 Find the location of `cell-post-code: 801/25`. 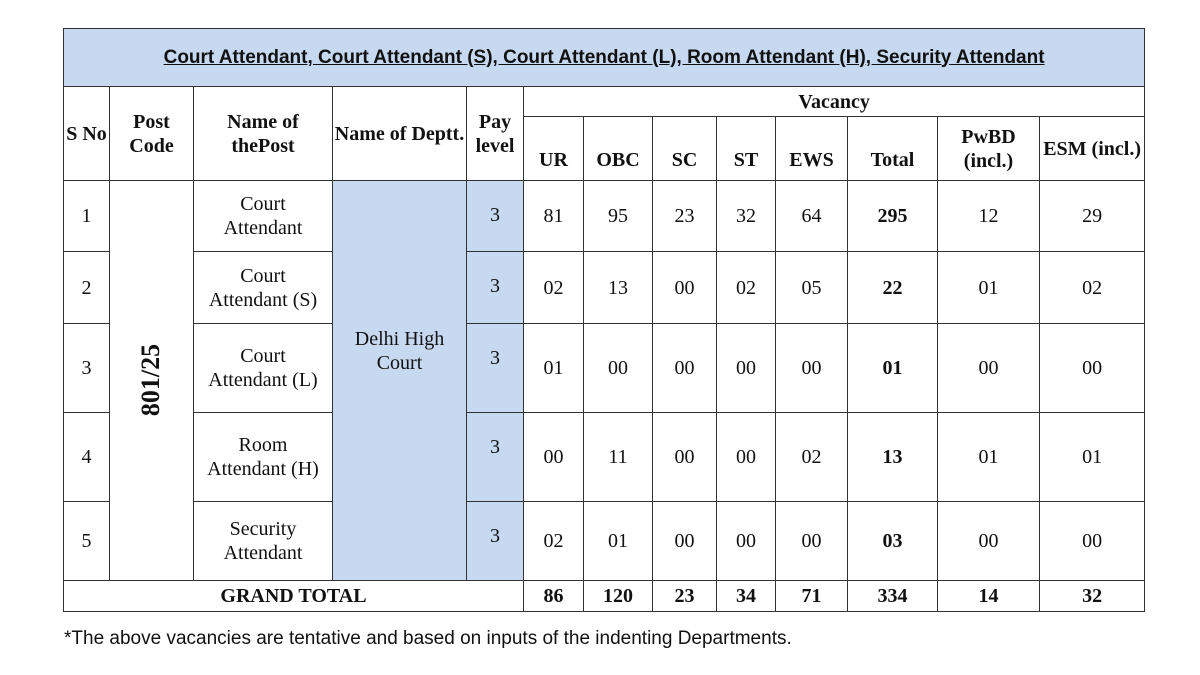

cell-post-code: 801/25 is located at coordinates (151, 380).